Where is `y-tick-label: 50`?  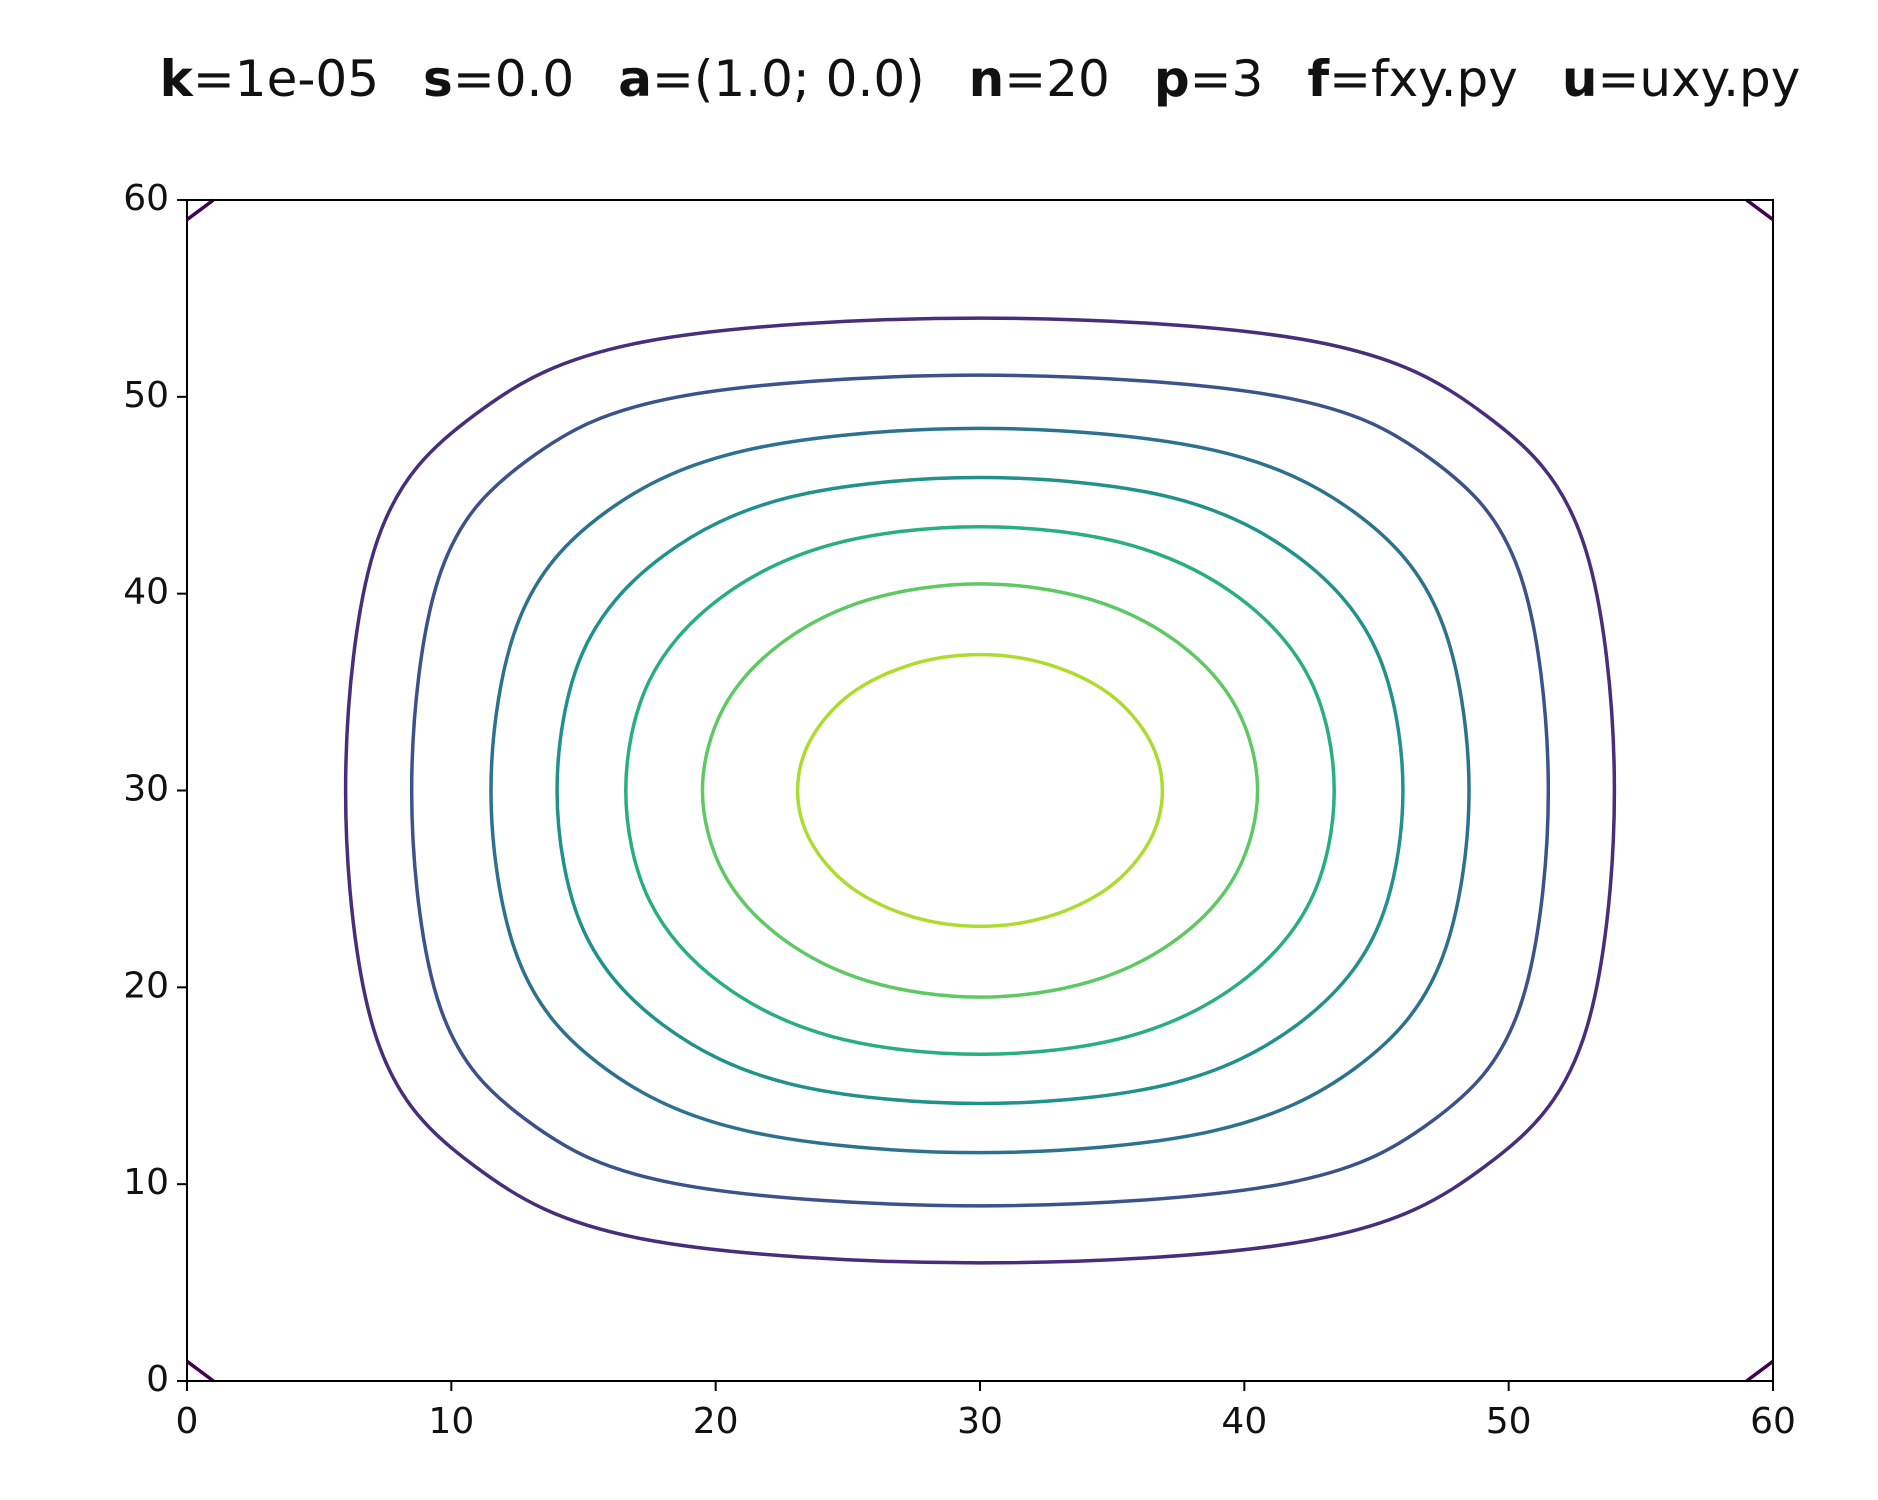 y-tick-label: 50 is located at coordinates (146, 395).